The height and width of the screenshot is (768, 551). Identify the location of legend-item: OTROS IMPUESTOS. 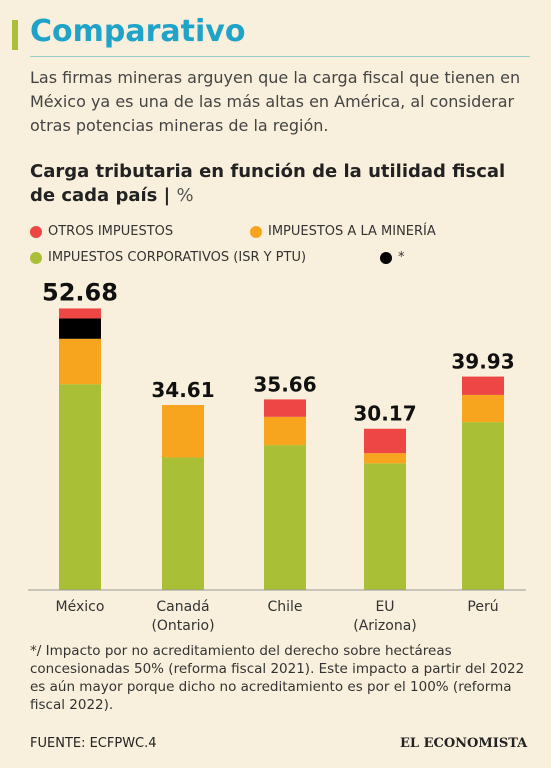
(101, 231).